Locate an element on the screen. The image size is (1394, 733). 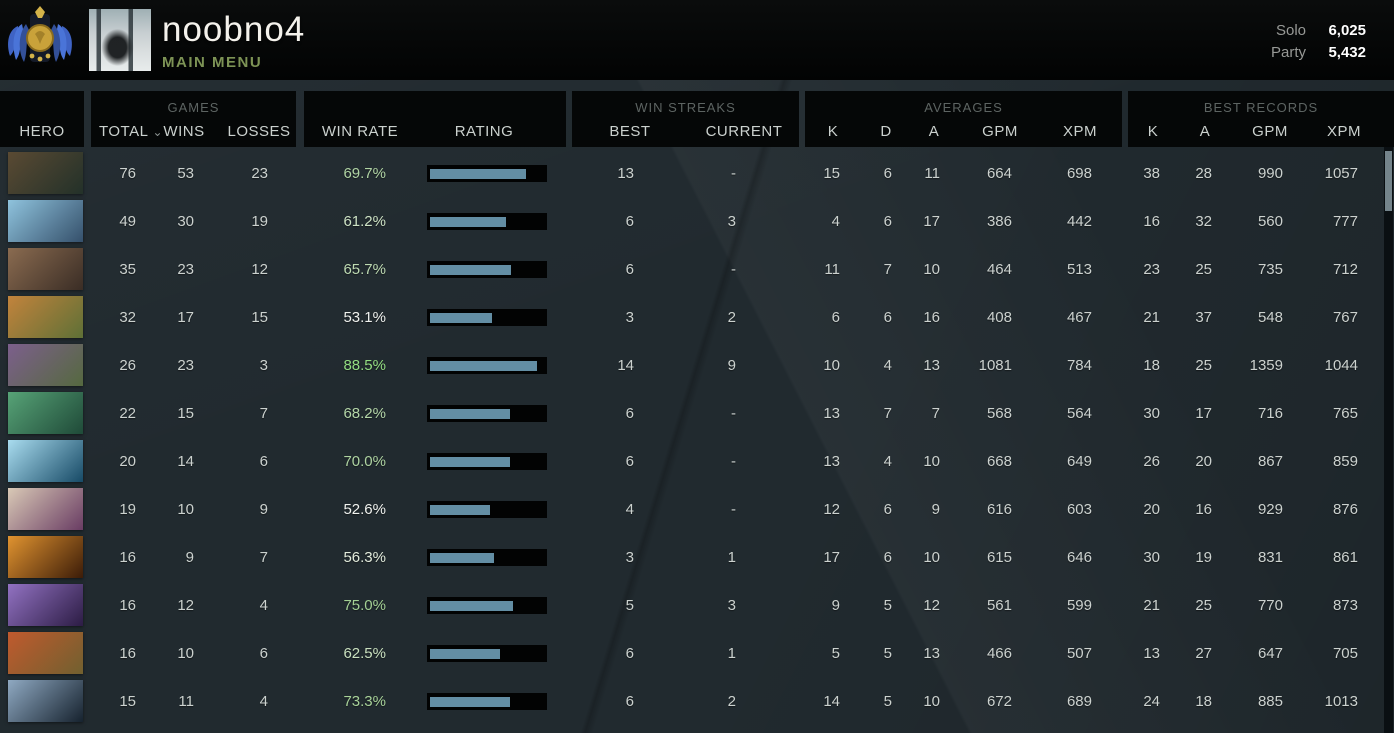
column-header-avg-deaths: D is located at coordinates (886, 131).